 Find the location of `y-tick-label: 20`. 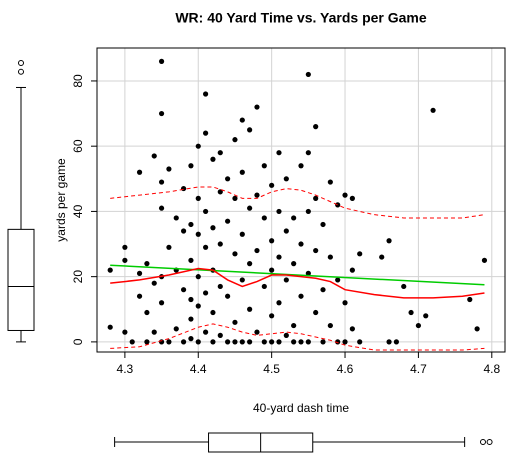

y-tick-label: 20 is located at coordinates (78, 277).